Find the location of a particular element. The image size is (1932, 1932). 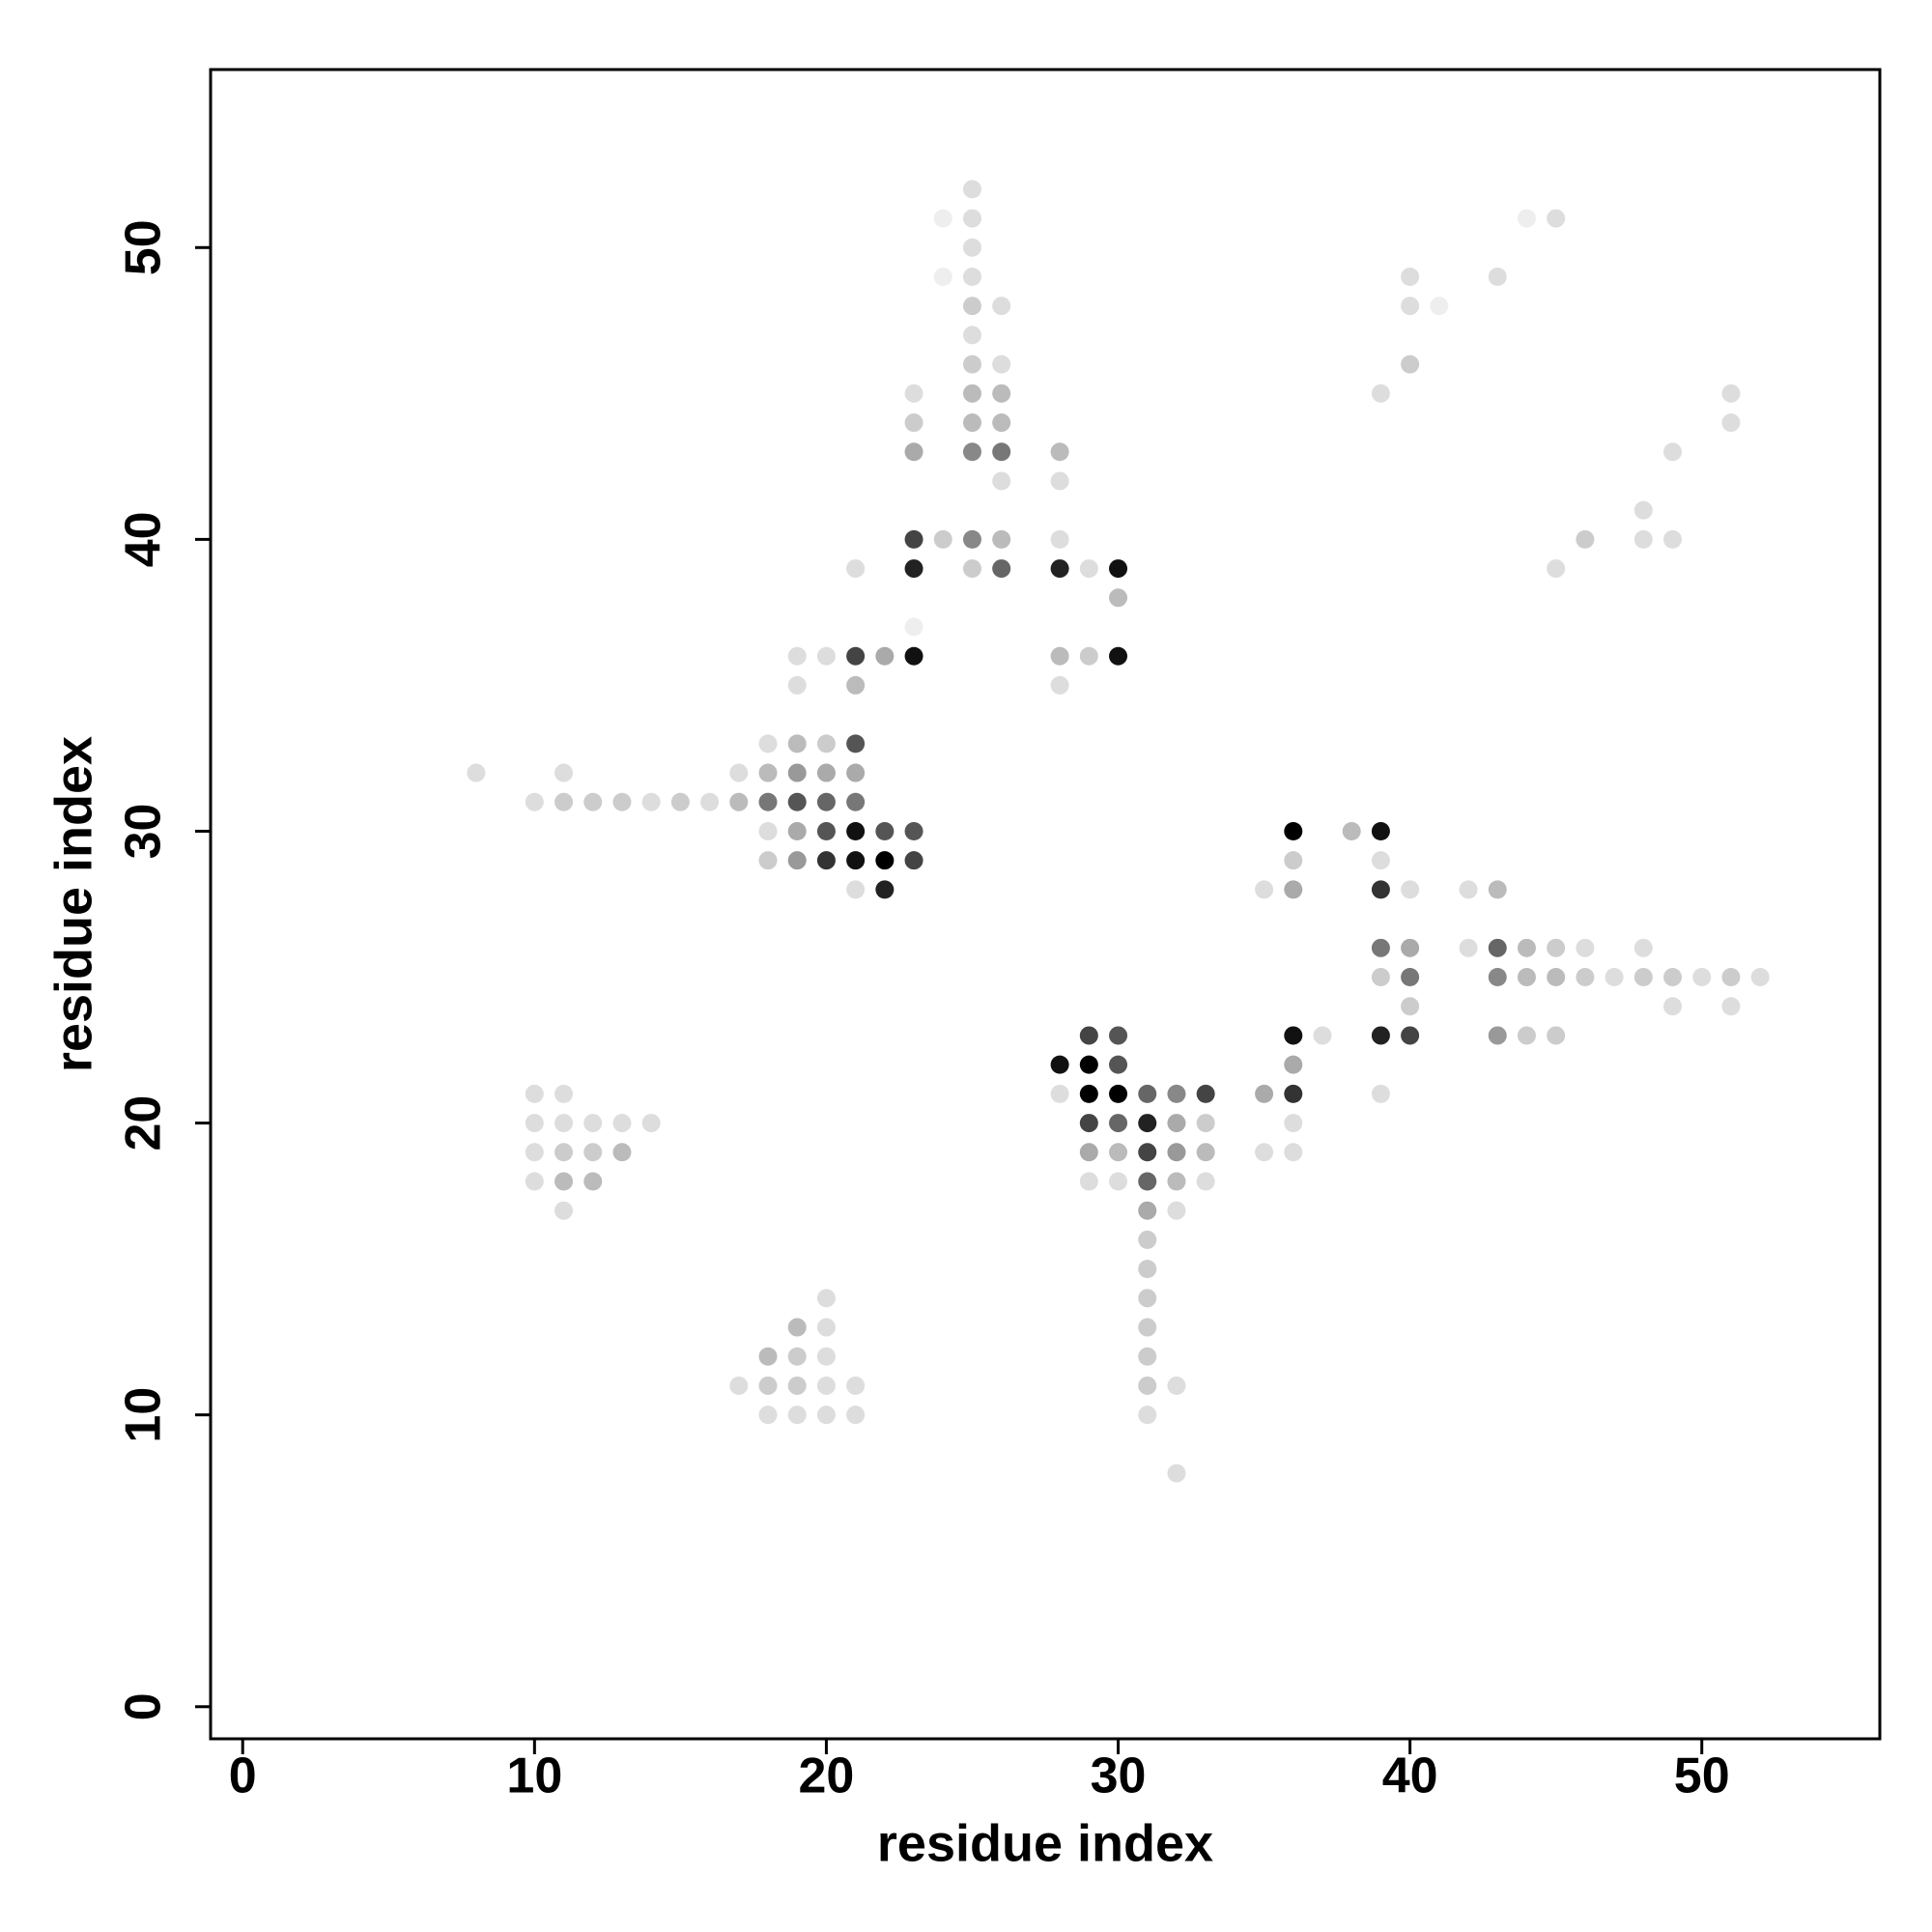

y-axis-label: residue index is located at coordinates (73, 904).